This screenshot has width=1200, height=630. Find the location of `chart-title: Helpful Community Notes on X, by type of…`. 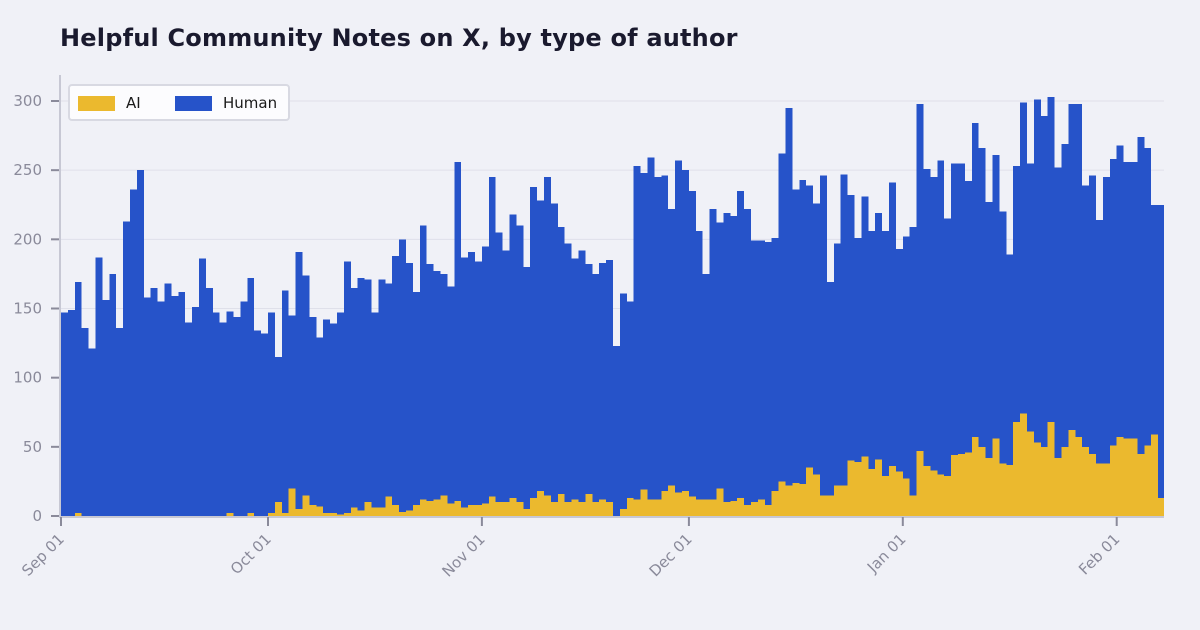

chart-title: Helpful Community Notes on X, by type of… is located at coordinates (399, 38).